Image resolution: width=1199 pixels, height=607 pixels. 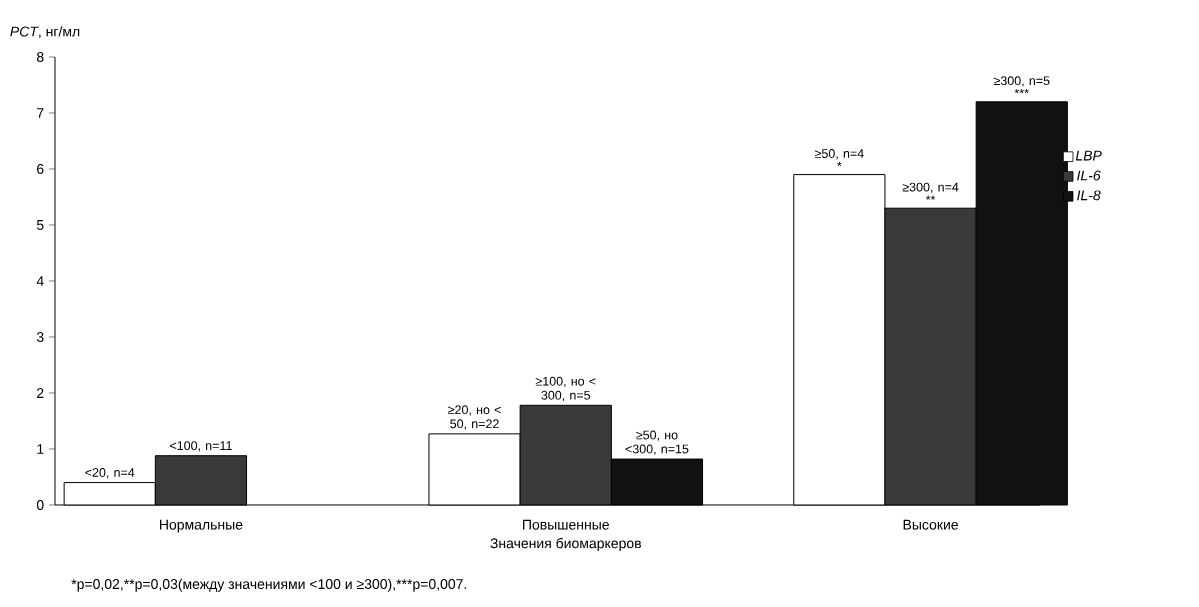 What do you see at coordinates (40, 337) in the screenshot?
I see `y-tick-label: 3` at bounding box center [40, 337].